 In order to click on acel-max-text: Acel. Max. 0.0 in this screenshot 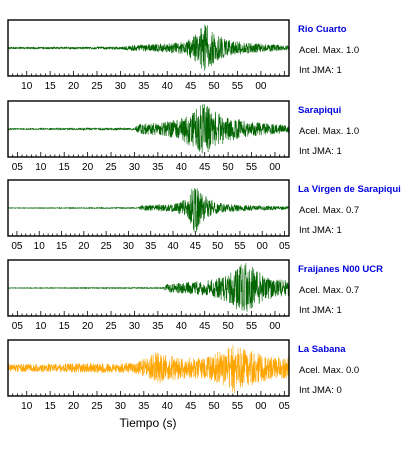, I will do `click(329, 370)`.